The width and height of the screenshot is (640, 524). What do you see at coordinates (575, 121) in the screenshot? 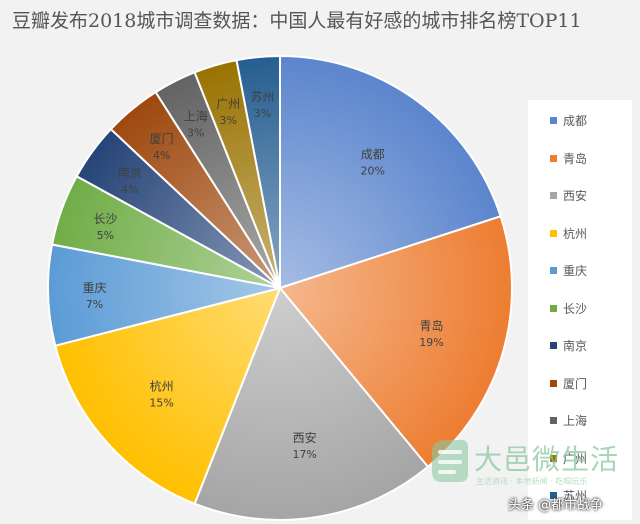
I see `legend-label: 成都` at bounding box center [575, 121].